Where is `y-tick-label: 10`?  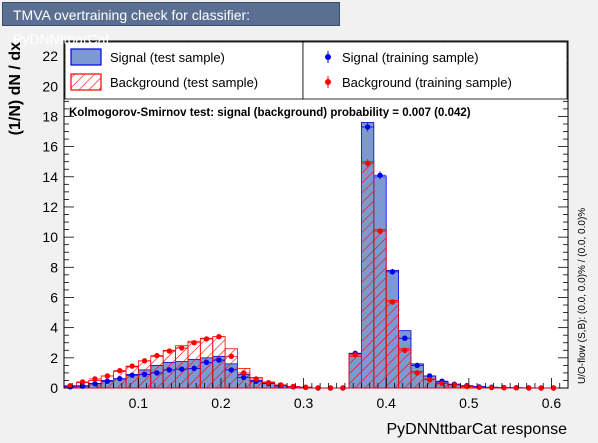
y-tick-label: 10 is located at coordinates (50, 237).